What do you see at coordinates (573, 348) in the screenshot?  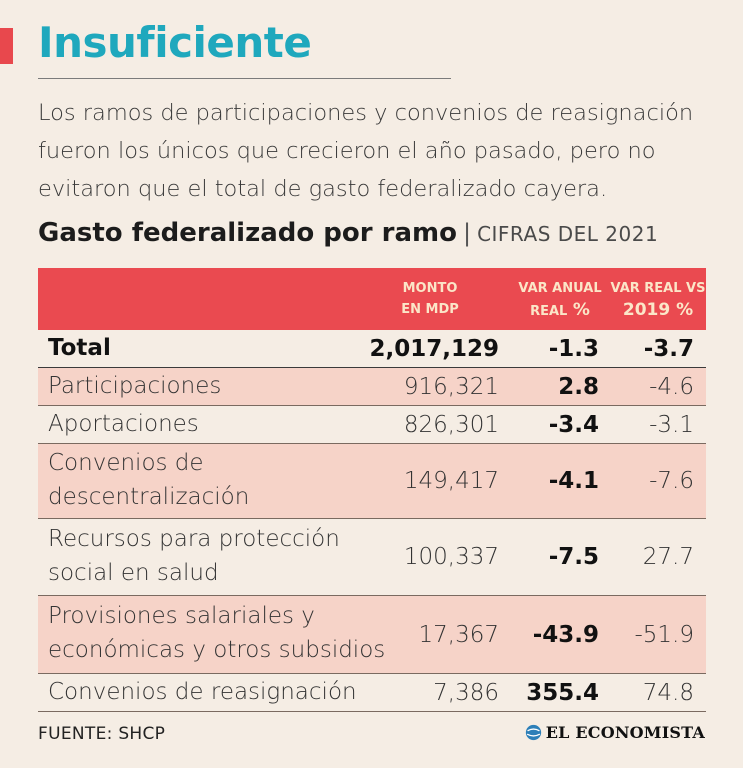 I see `row-var-anual: -1.3` at bounding box center [573, 348].